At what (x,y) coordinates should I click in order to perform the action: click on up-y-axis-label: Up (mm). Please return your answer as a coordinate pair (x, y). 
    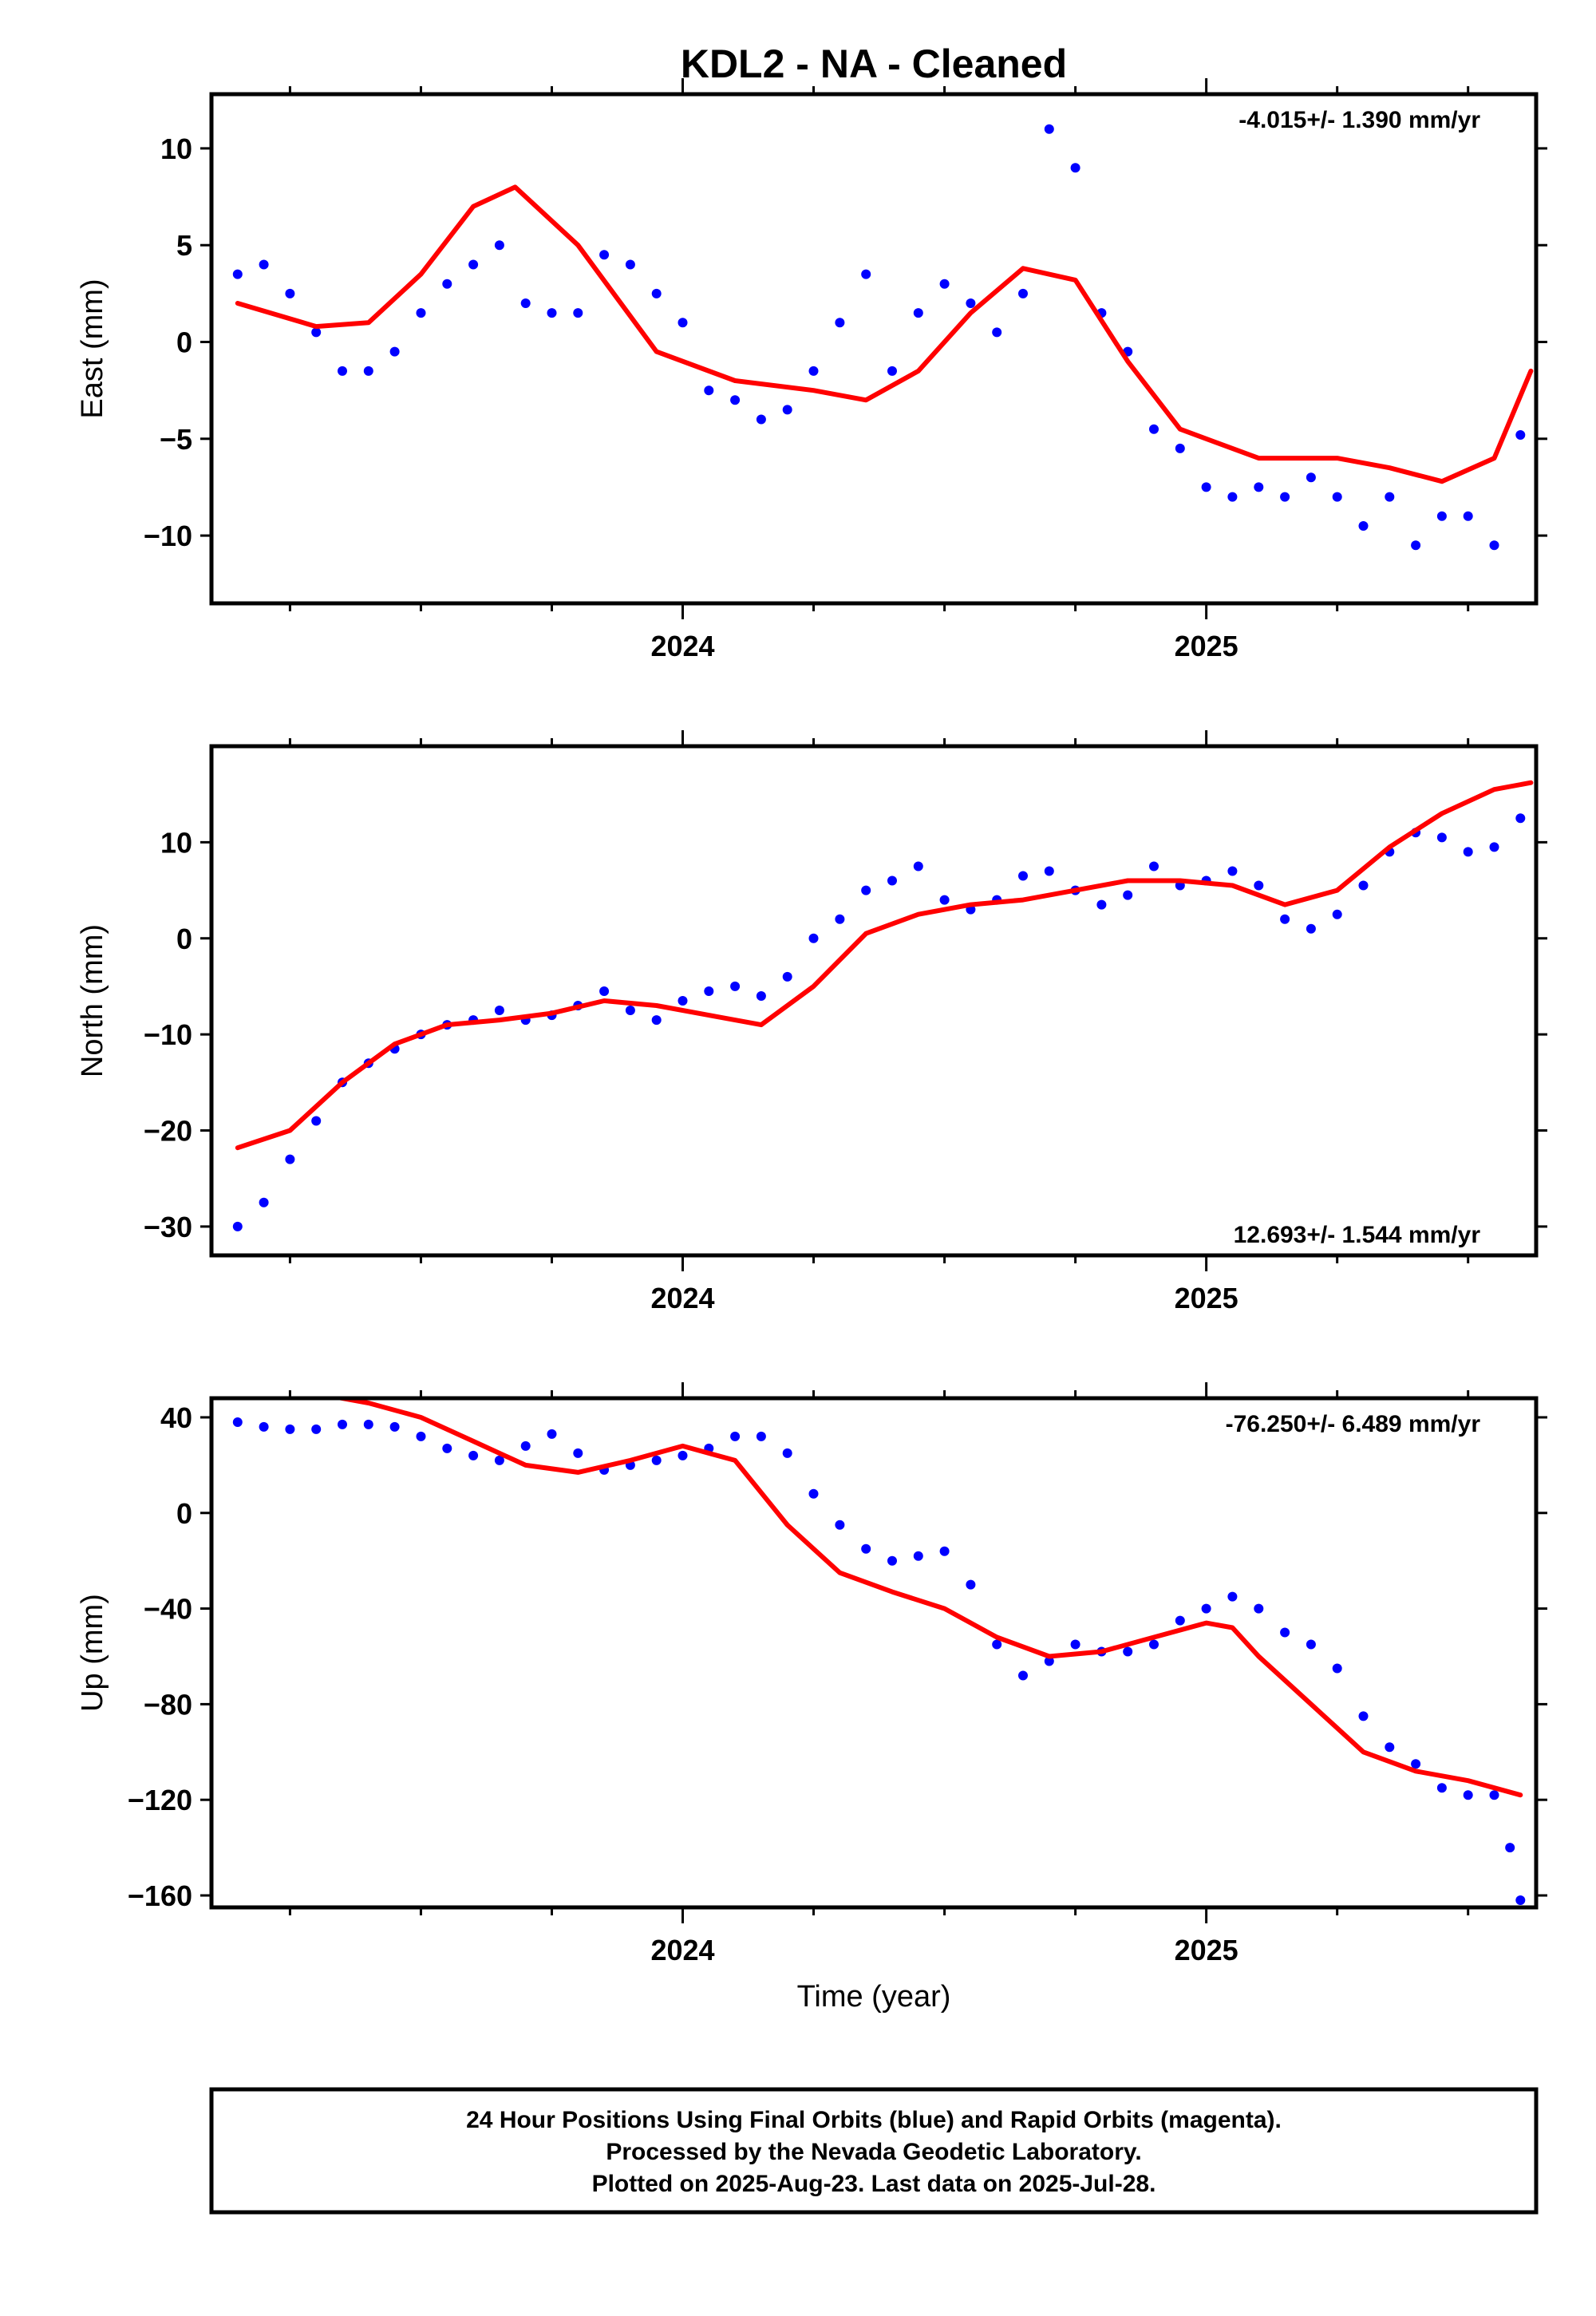
    Looking at the image, I should click on (92, 1653).